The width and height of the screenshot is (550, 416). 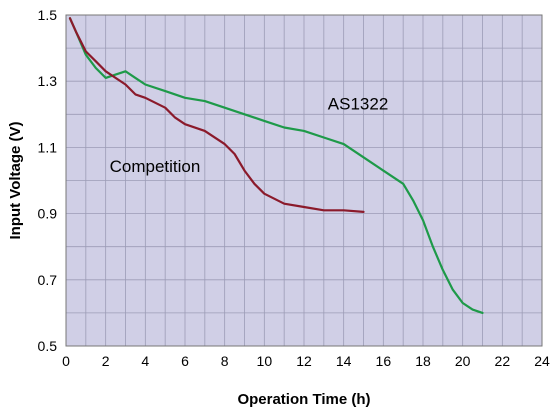 I want to click on x-tick-label: 0, so click(x=66, y=361).